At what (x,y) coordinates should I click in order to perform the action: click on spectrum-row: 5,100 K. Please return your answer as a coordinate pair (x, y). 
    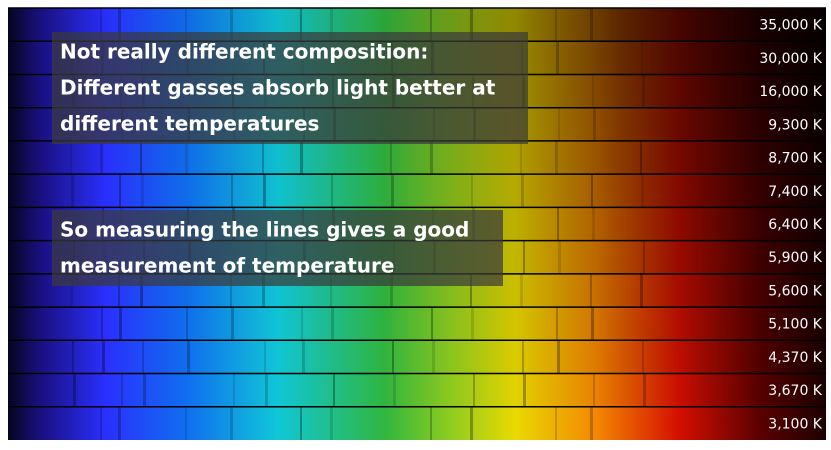
    Looking at the image, I should click on (417, 323).